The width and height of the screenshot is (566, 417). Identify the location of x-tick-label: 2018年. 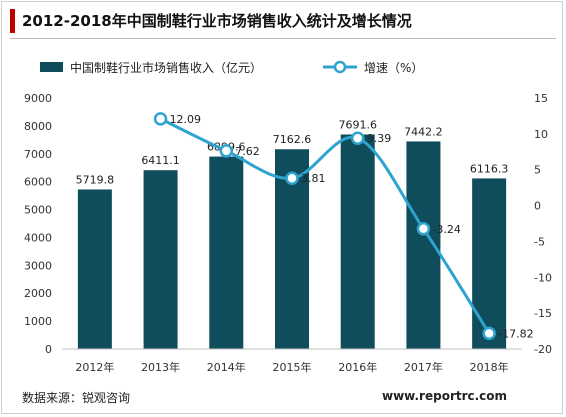
(489, 367).